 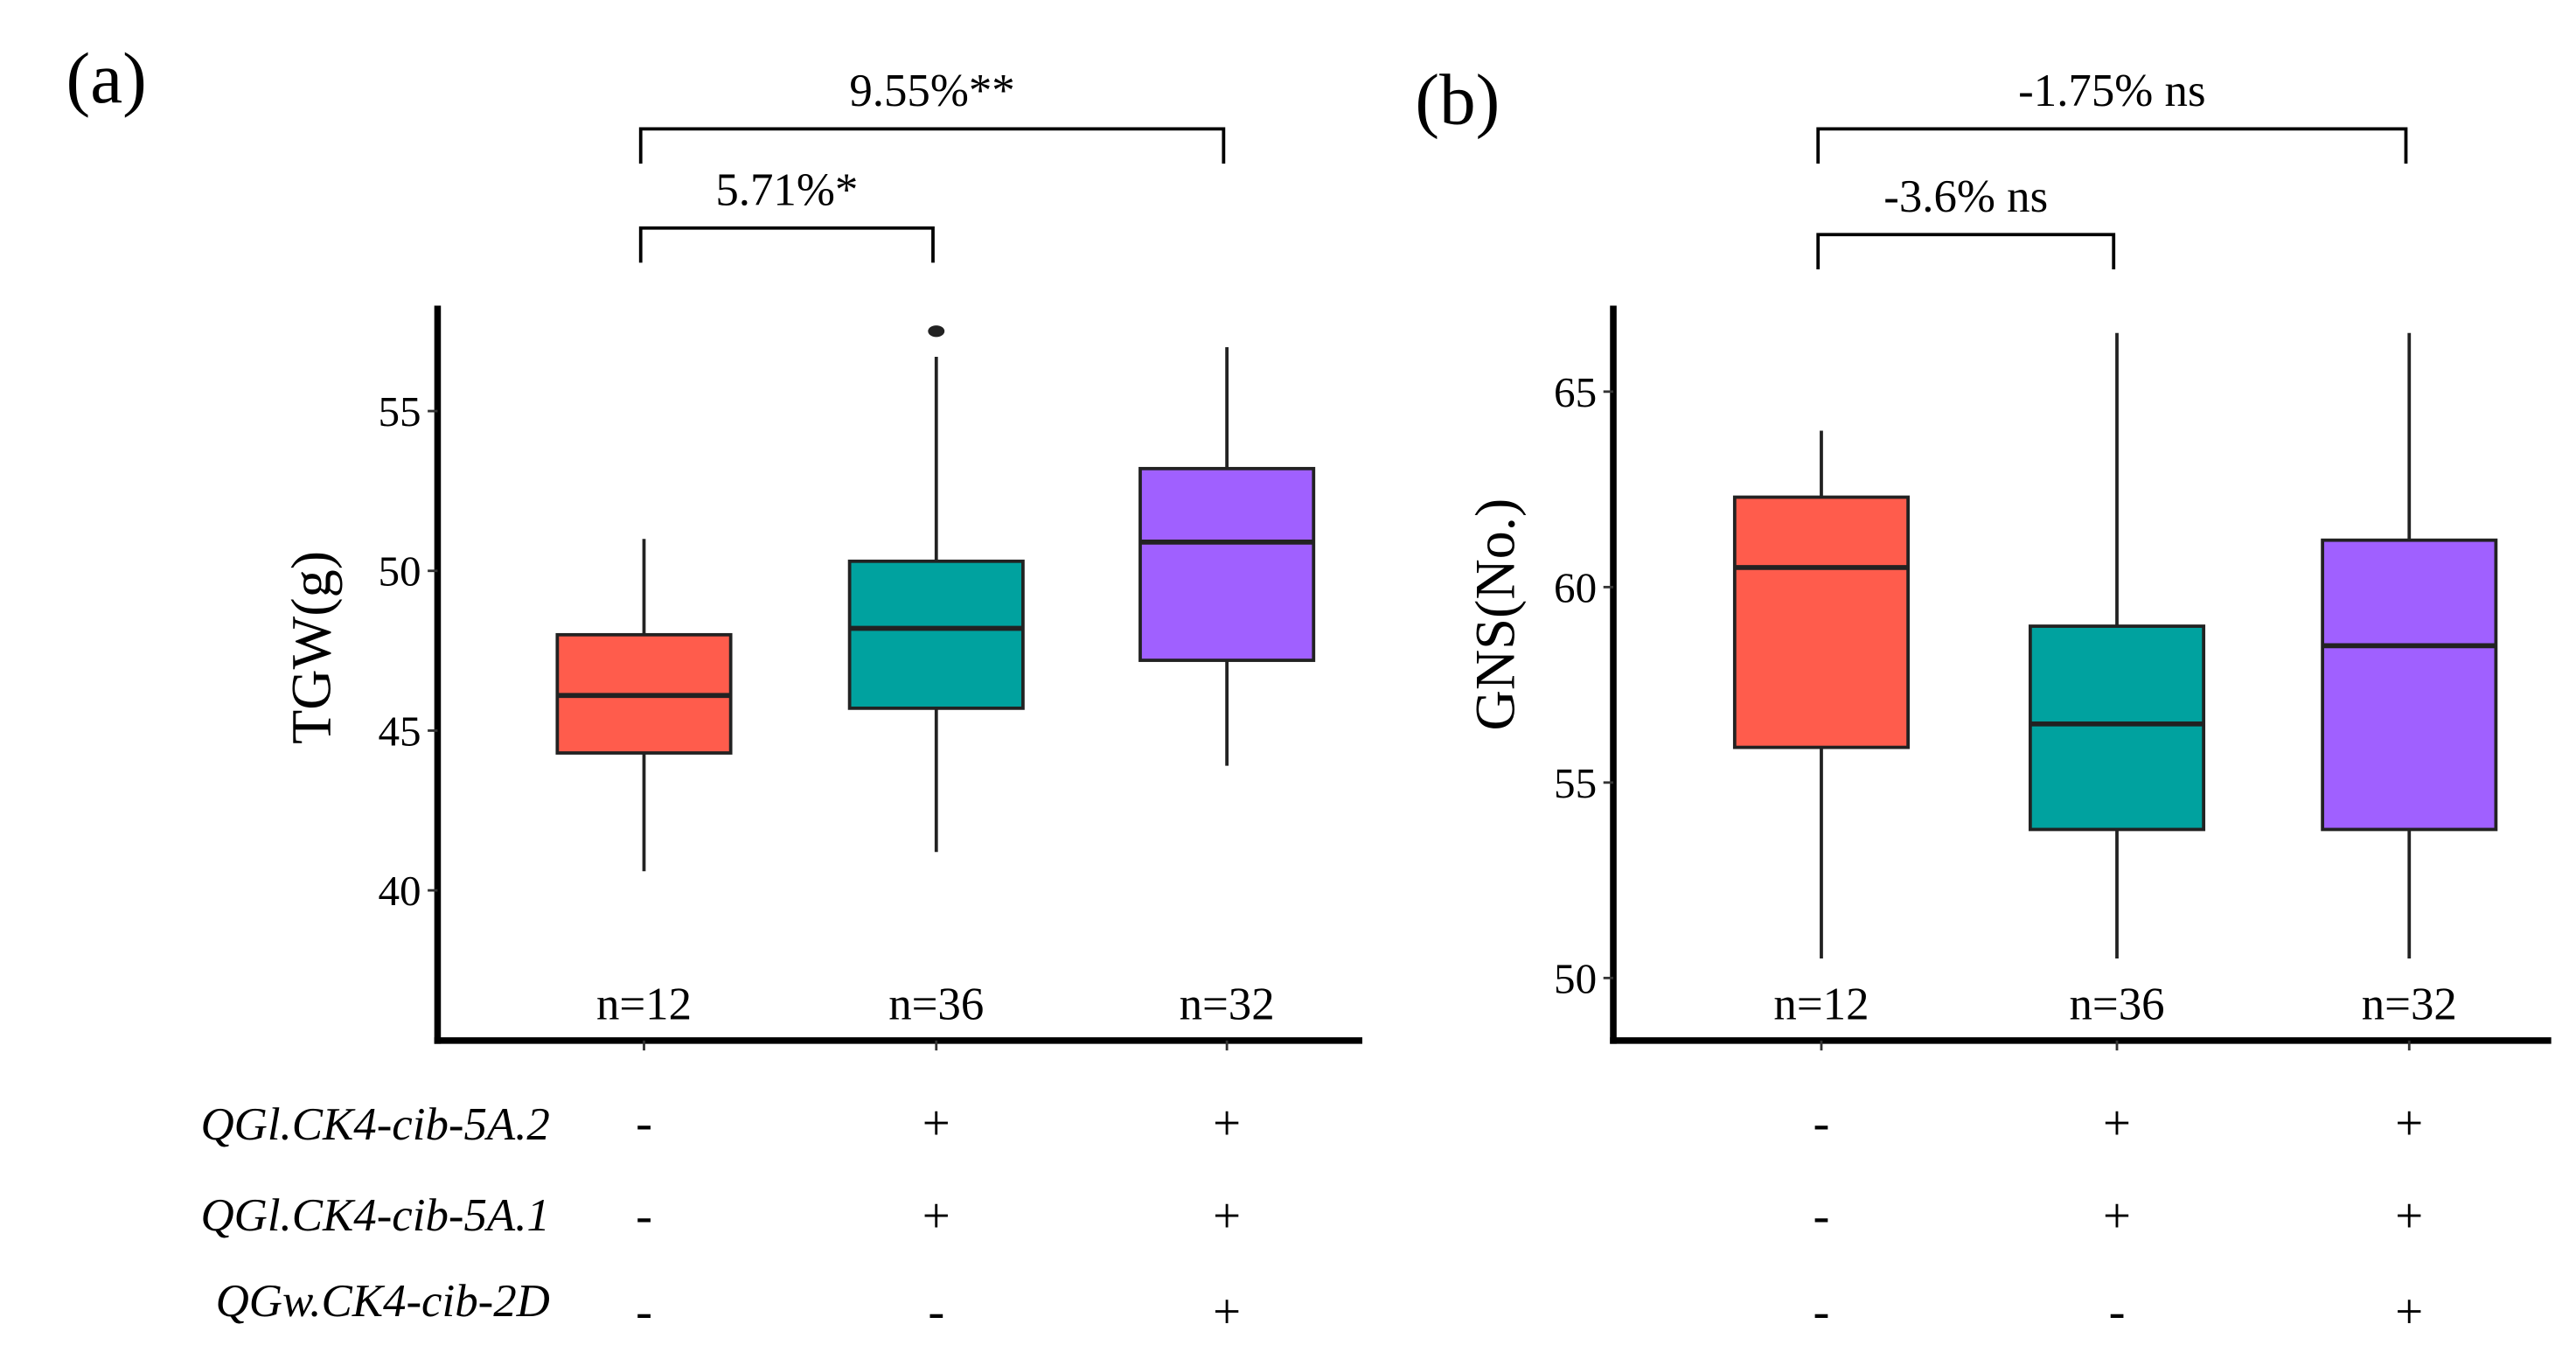 What do you see at coordinates (375, 1215) in the screenshot?
I see `genotype-label: QGl.CK4-cib-5A.1` at bounding box center [375, 1215].